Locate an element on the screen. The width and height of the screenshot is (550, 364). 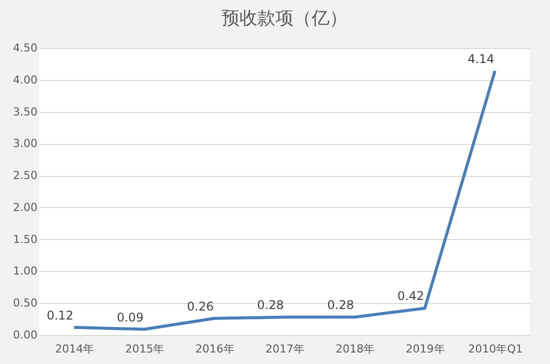
data-label: 0.09 is located at coordinates (130, 317).